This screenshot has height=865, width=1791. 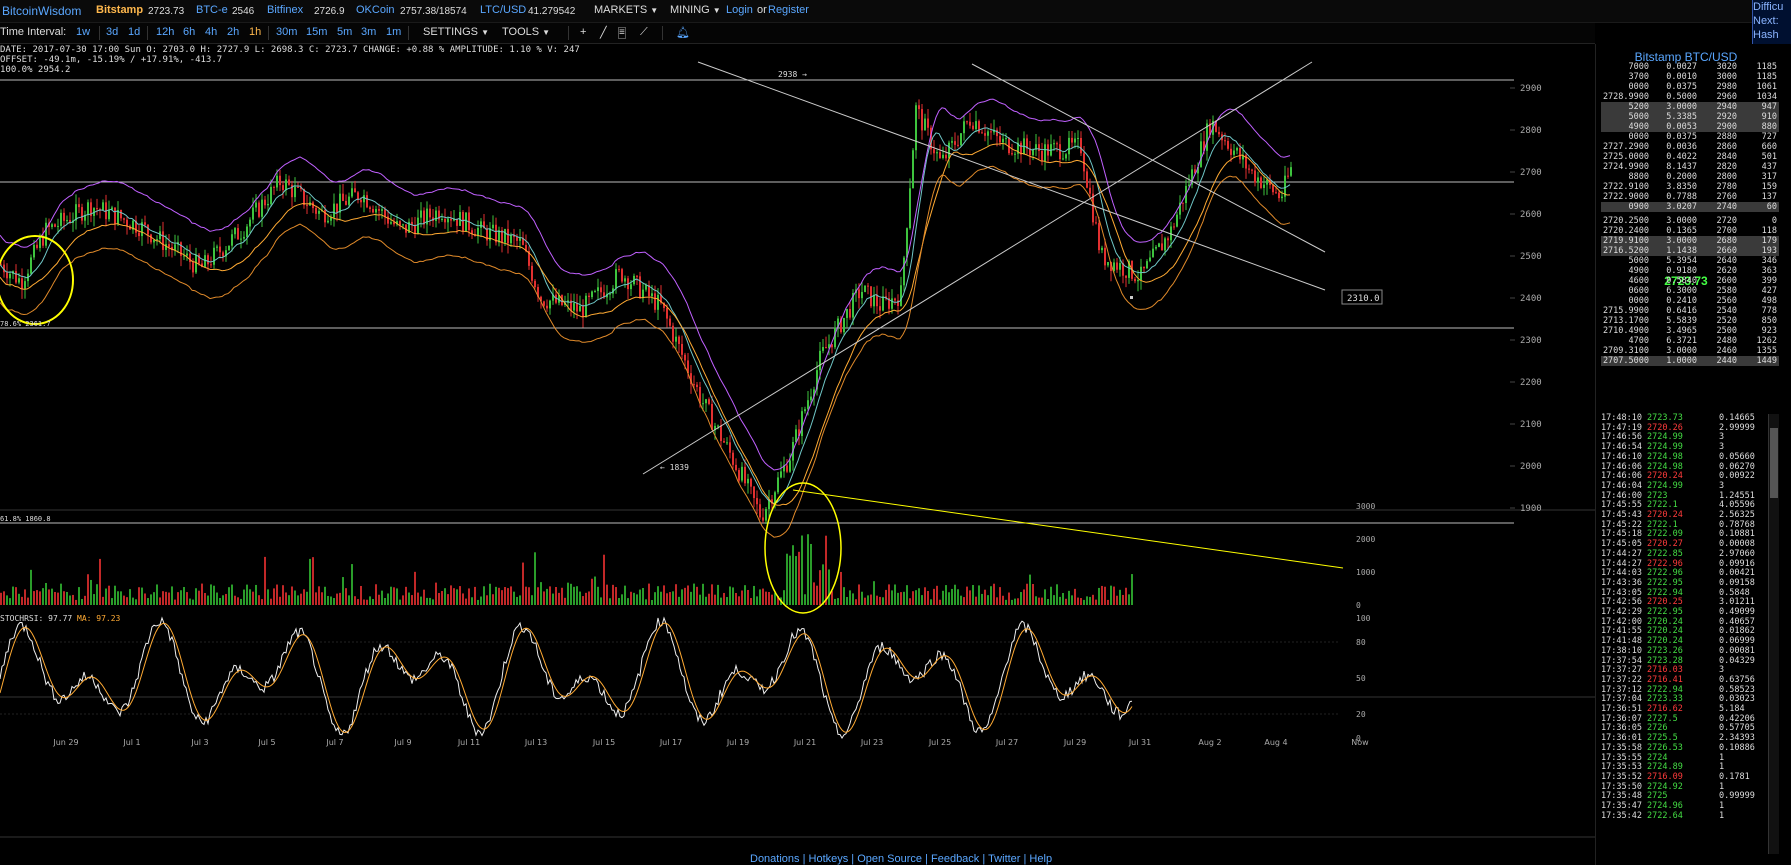 What do you see at coordinates (695, 10) in the screenshot?
I see `mining-menu: MINING ▼` at bounding box center [695, 10].